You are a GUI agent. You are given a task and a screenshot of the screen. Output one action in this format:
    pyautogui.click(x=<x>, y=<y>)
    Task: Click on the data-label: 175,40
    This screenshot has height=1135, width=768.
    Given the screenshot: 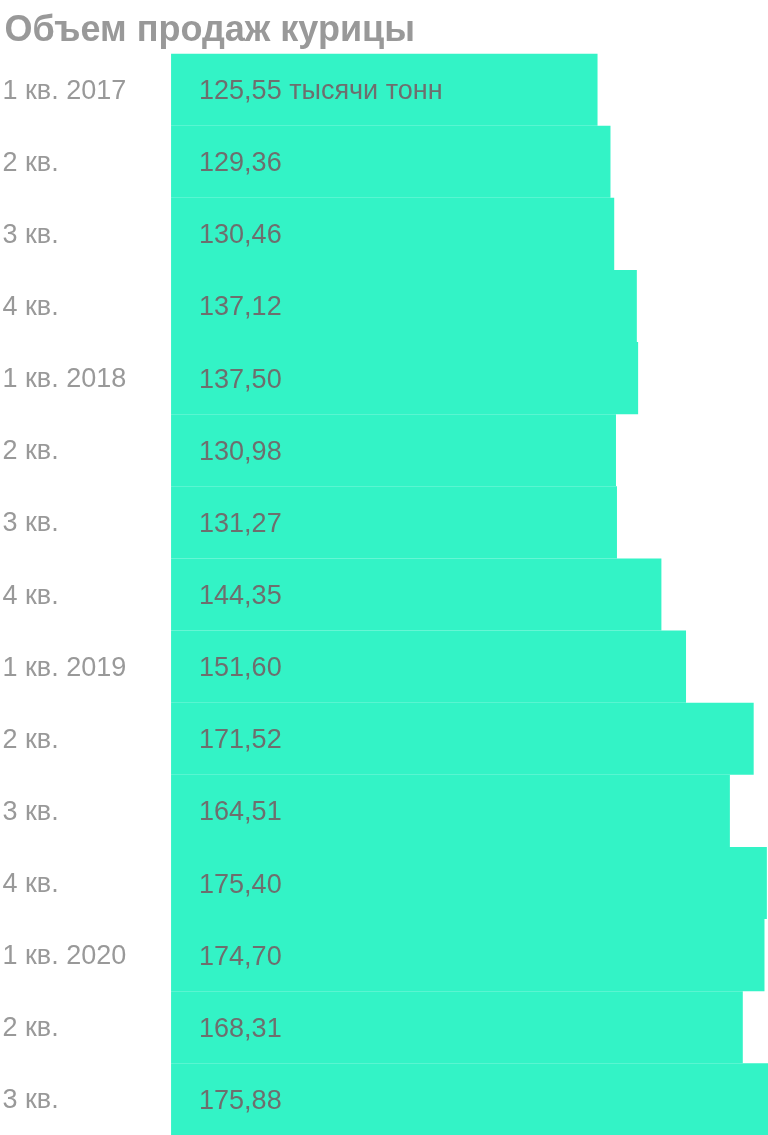 What is the action you would take?
    pyautogui.click(x=240, y=883)
    